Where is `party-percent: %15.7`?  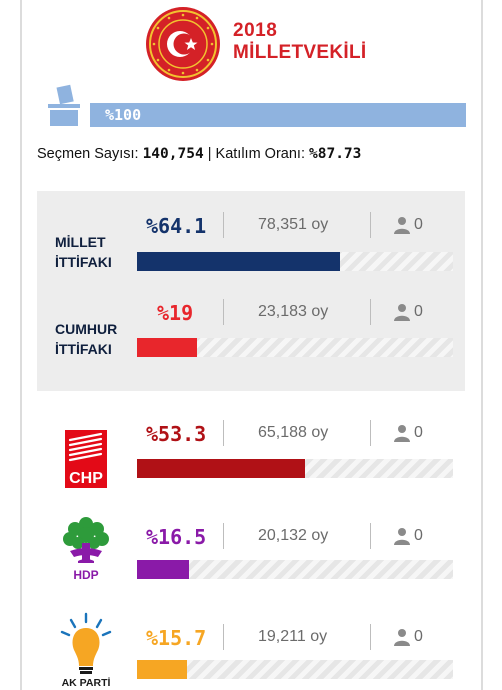
party-percent: %15.7 is located at coordinates (176, 638).